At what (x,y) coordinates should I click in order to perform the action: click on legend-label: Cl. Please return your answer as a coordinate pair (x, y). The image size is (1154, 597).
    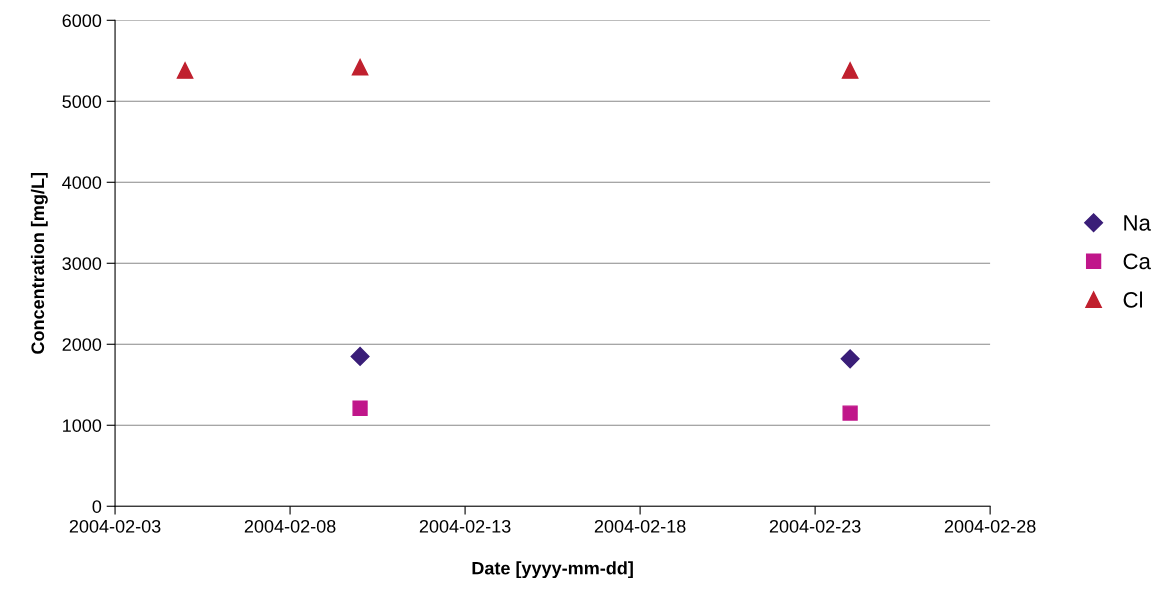
    Looking at the image, I should click on (1132, 299).